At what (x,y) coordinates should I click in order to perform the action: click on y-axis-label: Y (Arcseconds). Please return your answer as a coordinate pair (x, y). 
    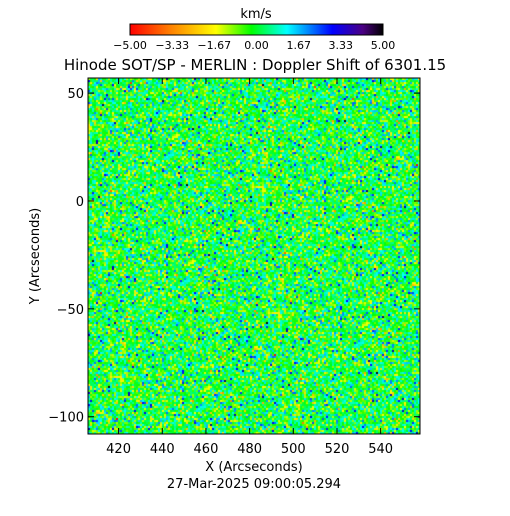
    Looking at the image, I should click on (35, 256).